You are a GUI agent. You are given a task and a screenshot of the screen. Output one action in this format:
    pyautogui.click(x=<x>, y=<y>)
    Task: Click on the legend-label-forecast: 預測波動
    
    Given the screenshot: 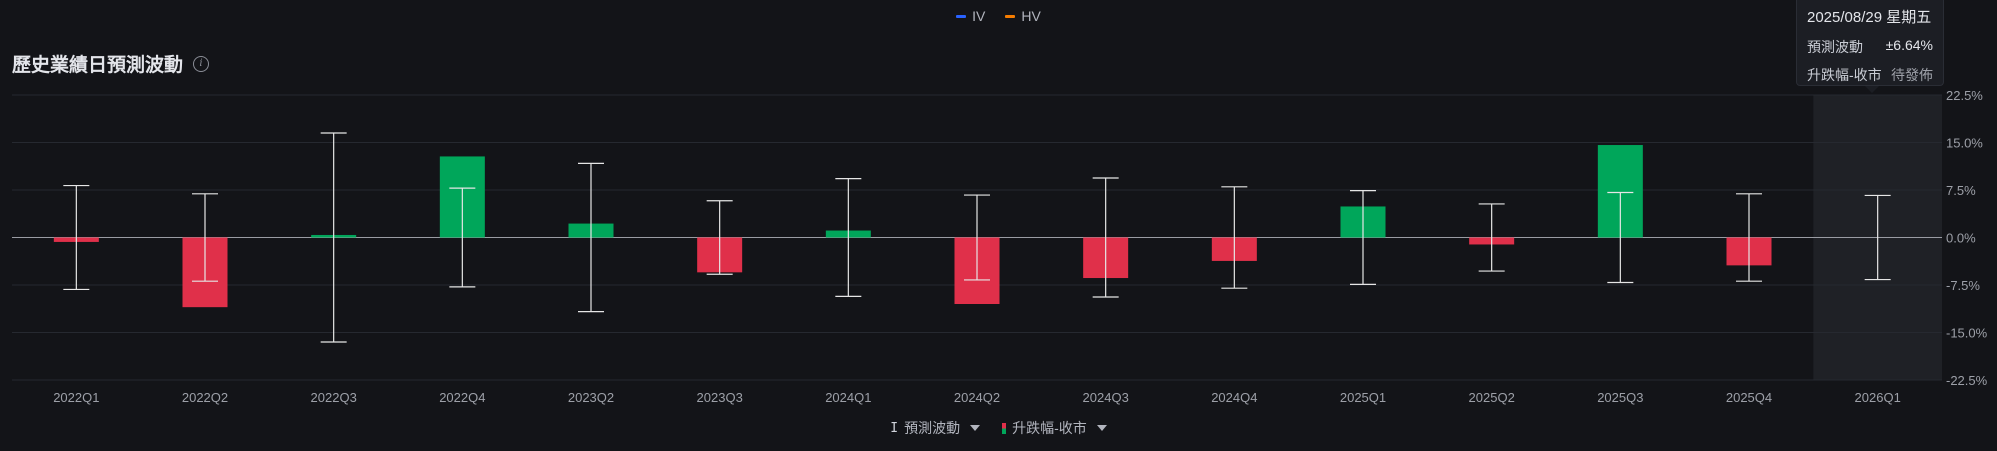 What is the action you would take?
    pyautogui.click(x=932, y=428)
    